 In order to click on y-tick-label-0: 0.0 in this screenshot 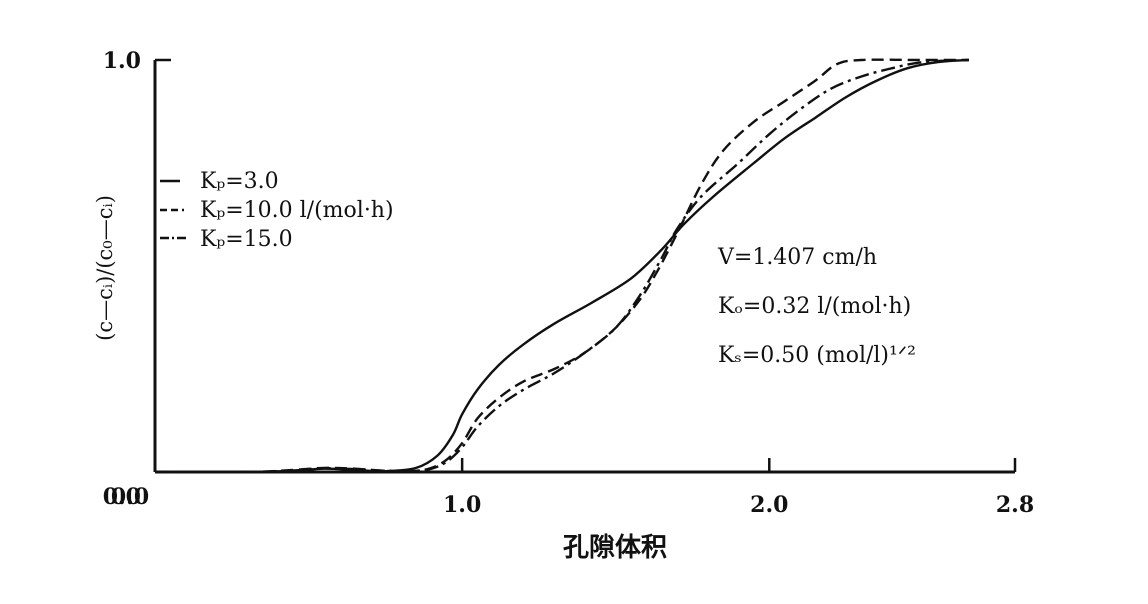, I will do `click(122, 497)`.